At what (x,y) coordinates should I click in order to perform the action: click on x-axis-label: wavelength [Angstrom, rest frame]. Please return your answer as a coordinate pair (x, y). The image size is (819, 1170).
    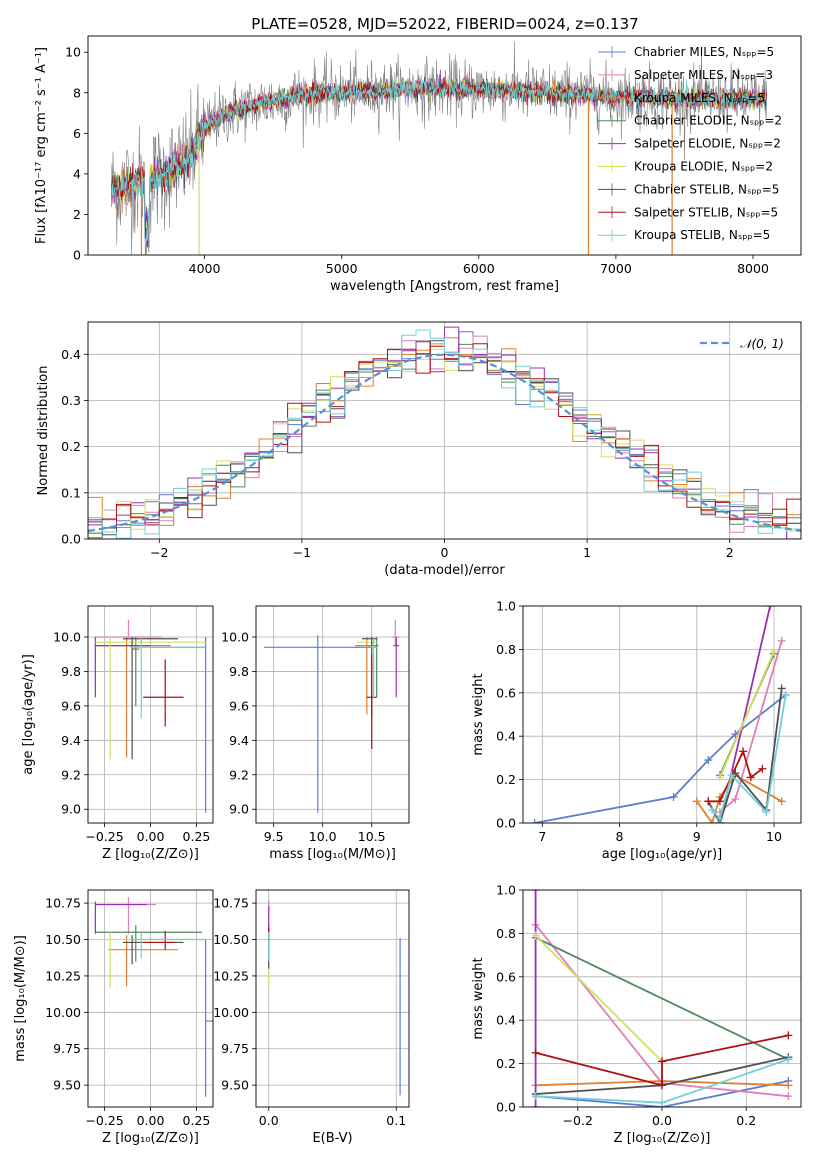
    Looking at the image, I should click on (444, 286).